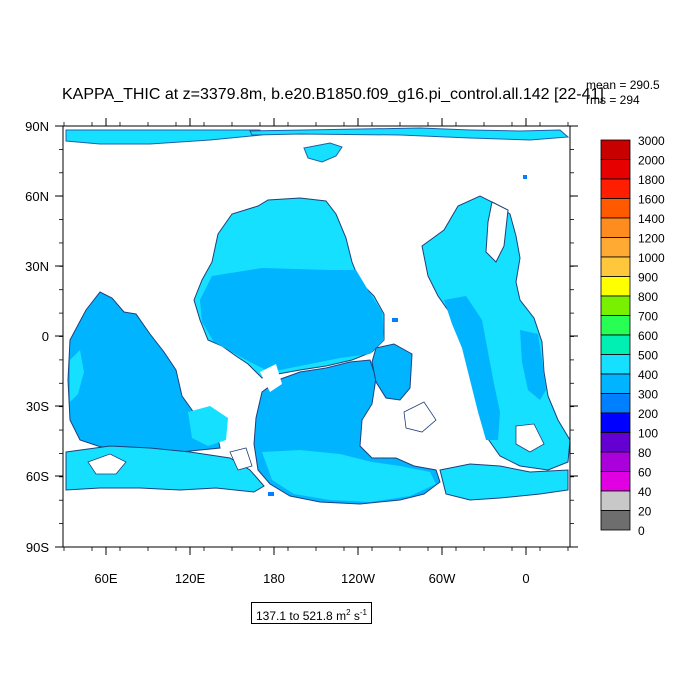 Image resolution: width=700 pixels, height=700 pixels. Describe the element at coordinates (37, 266) in the screenshot. I see `lat-label: 30N` at that location.